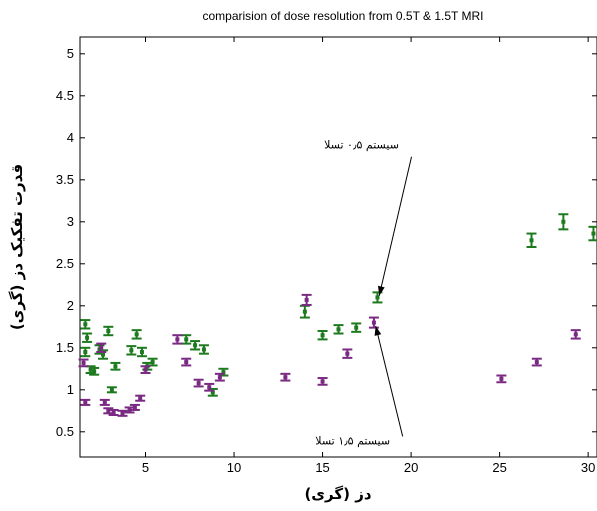 The height and width of the screenshot is (511, 597). Describe the element at coordinates (70, 221) in the screenshot. I see `y-tick-label: 3` at that location.